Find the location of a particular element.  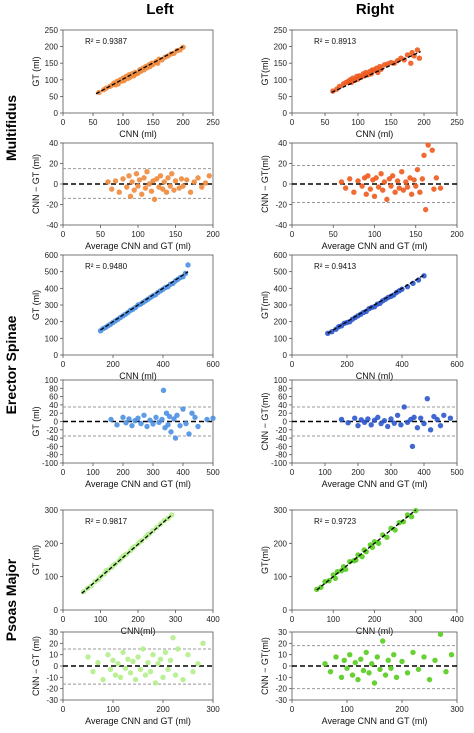

x-axis-label: CNN(ml) is located at coordinates (138, 631).